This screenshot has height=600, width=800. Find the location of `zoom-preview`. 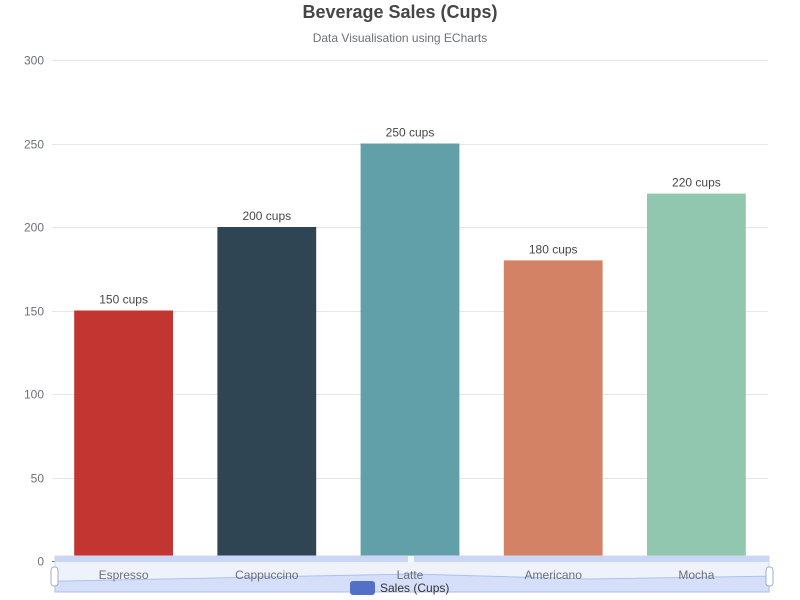

zoom-preview is located at coordinates (412, 583).